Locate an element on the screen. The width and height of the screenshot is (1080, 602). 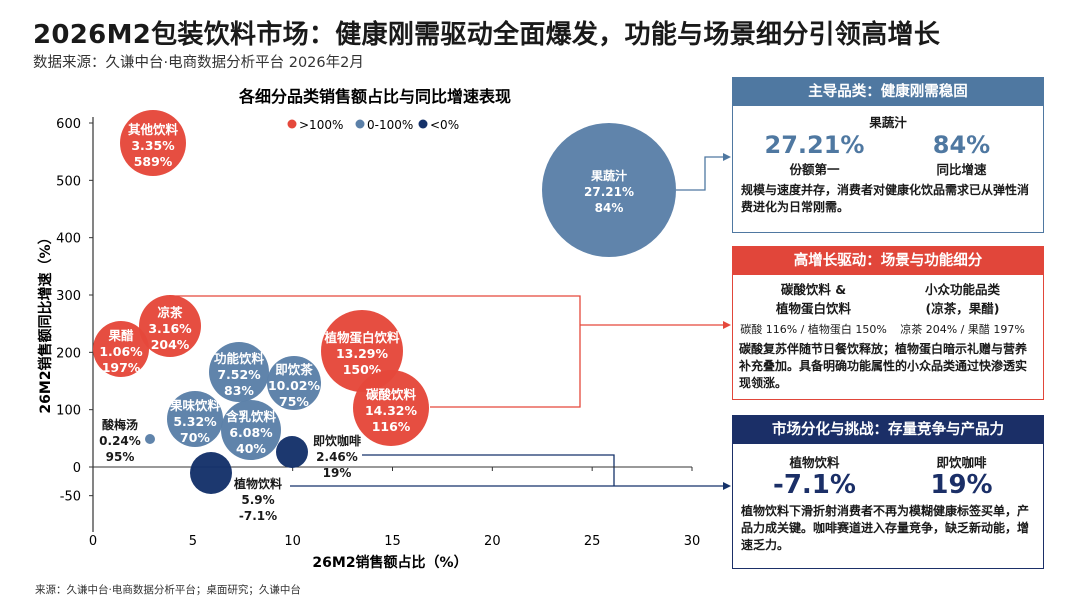
x-tick-label: 25 is located at coordinates (592, 541).